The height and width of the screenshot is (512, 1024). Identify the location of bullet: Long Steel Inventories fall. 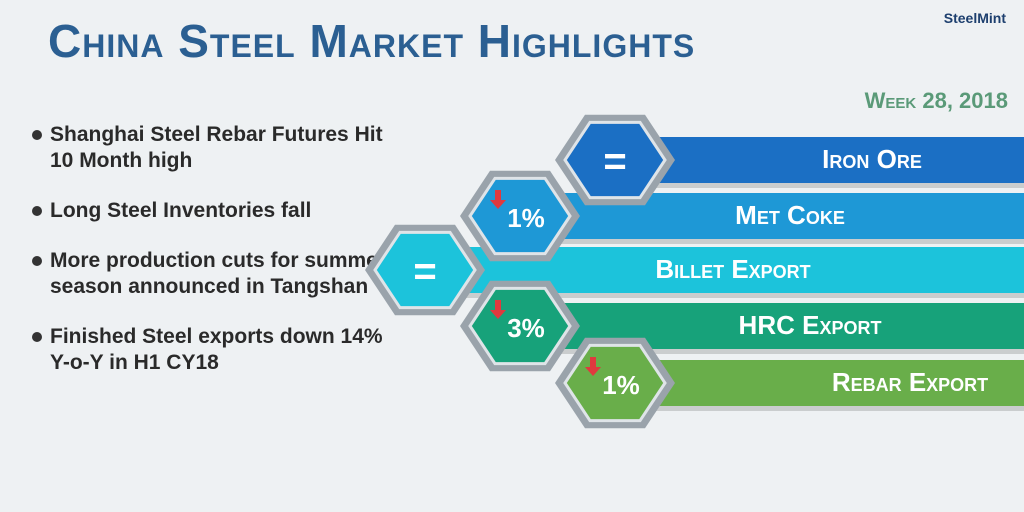
(210, 211).